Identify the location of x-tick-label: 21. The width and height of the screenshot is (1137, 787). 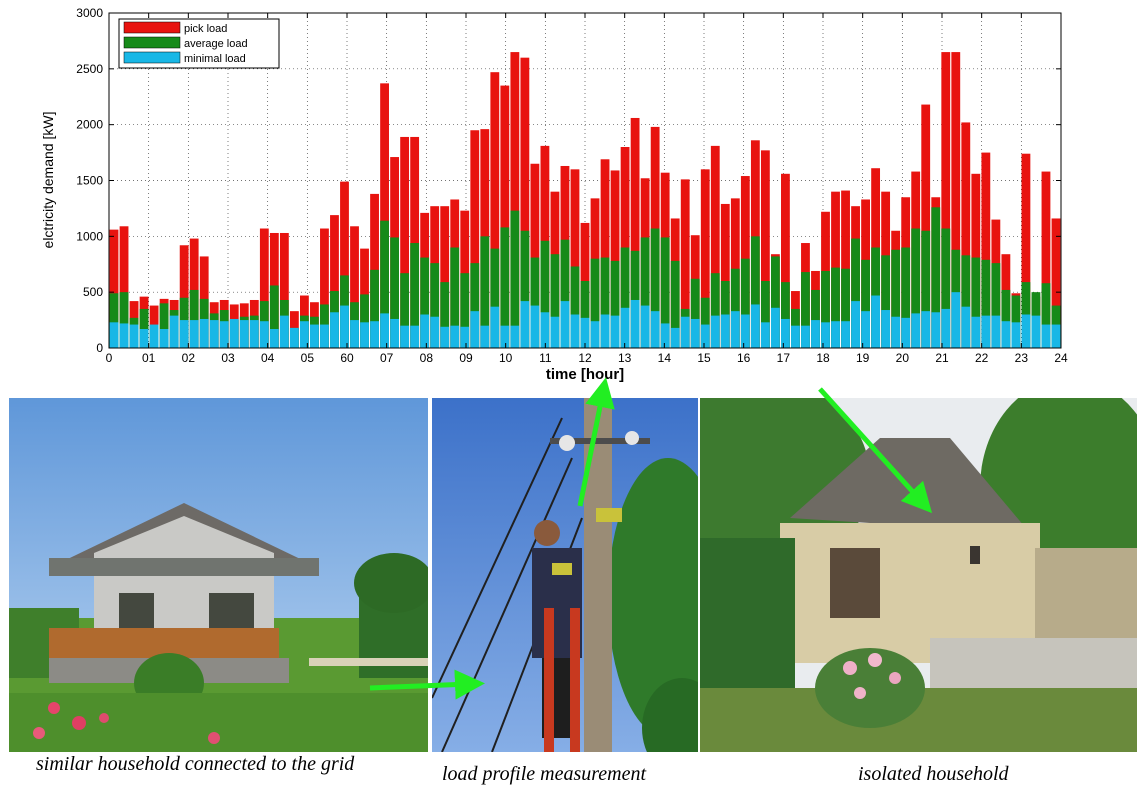
(942, 358).